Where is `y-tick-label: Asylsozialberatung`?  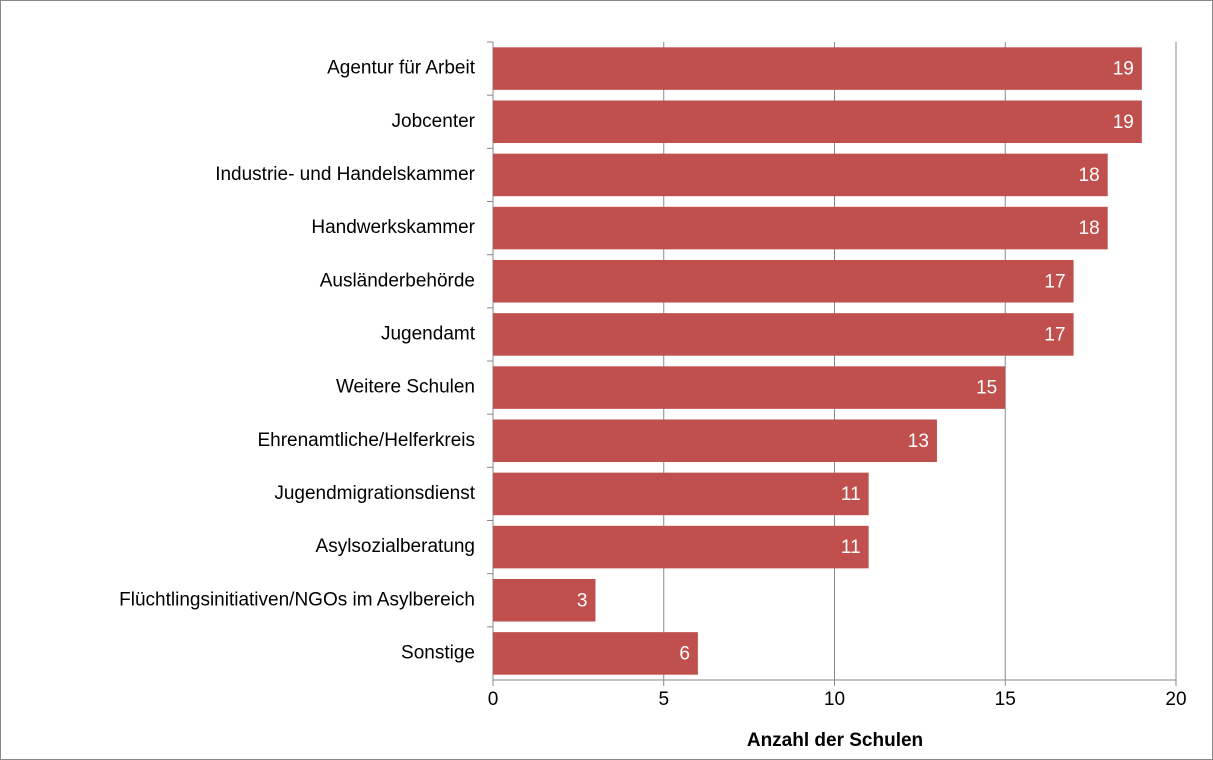
y-tick-label: Asylsozialberatung is located at coordinates (395, 546).